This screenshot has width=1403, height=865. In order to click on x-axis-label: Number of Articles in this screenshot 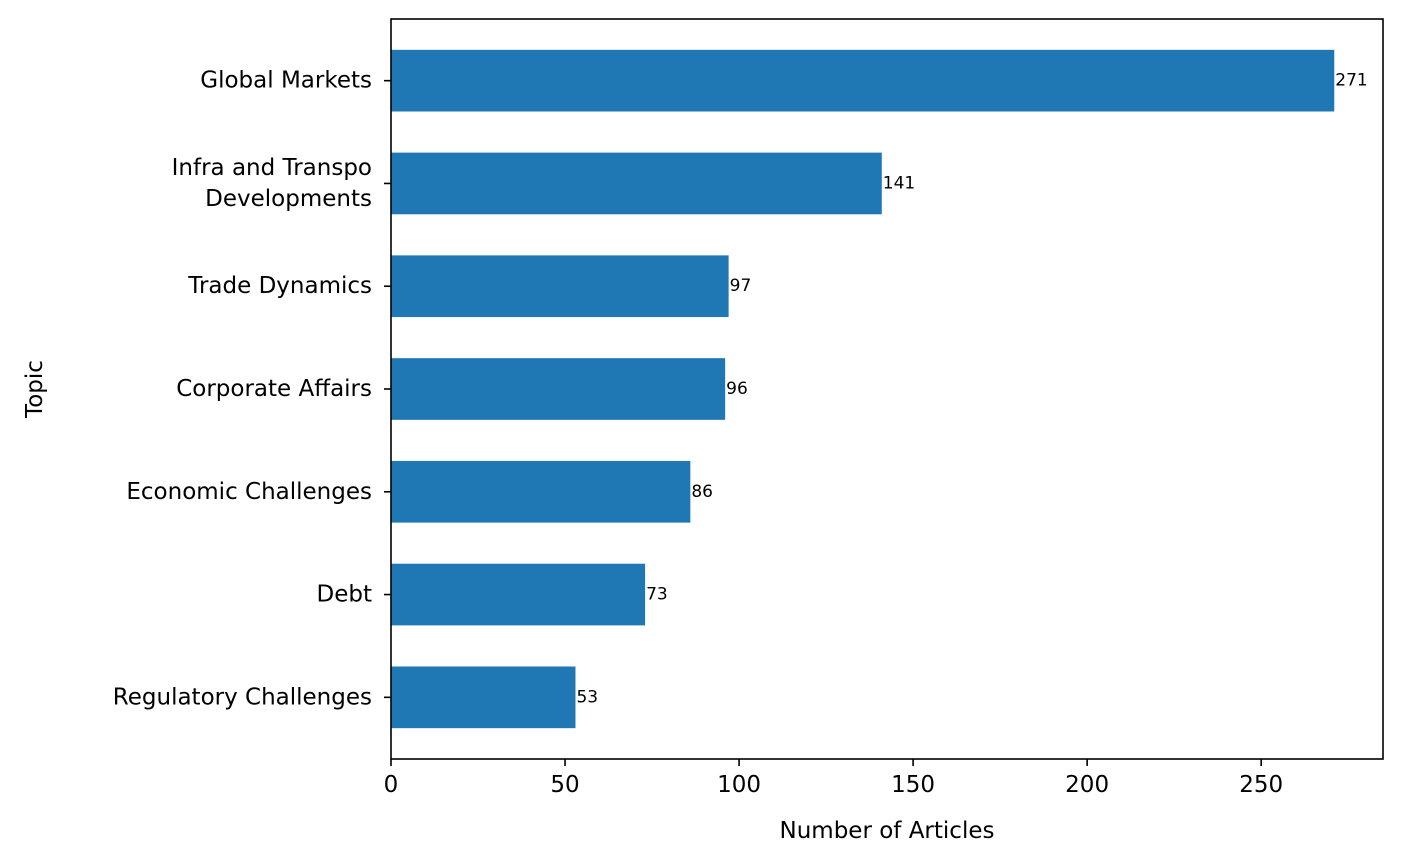, I will do `click(887, 831)`.